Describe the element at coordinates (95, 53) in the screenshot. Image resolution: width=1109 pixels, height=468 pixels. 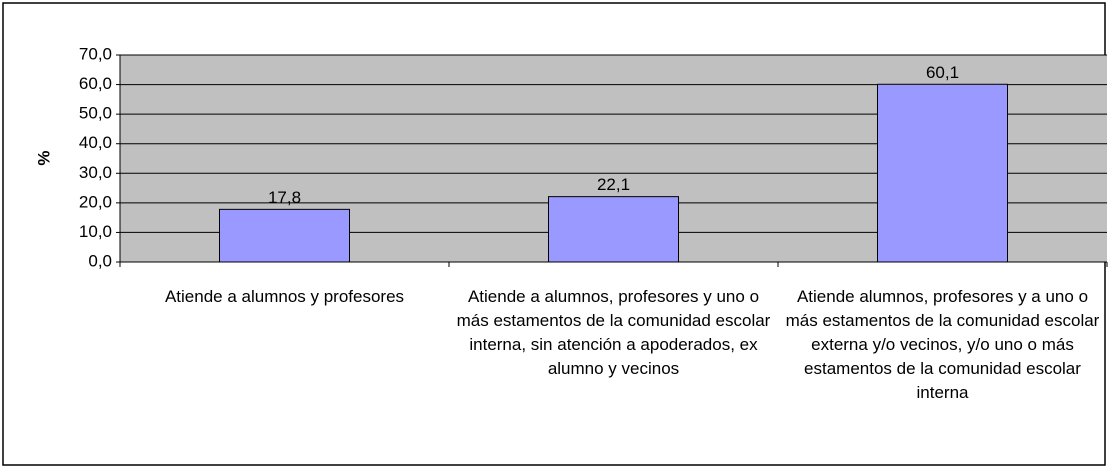
I see `y-tick-label: 70,0` at that location.